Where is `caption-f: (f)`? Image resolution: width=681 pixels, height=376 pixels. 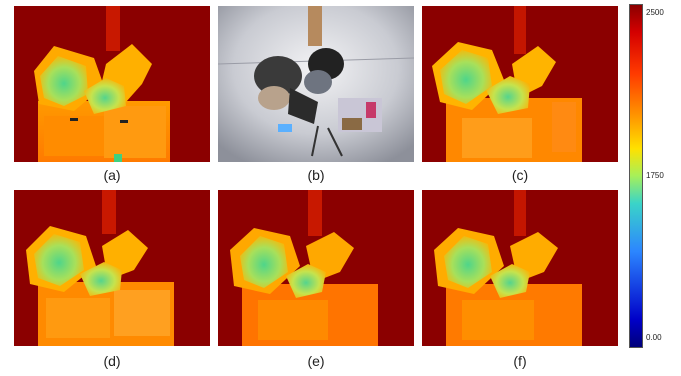 caption-f: (f) is located at coordinates (520, 361).